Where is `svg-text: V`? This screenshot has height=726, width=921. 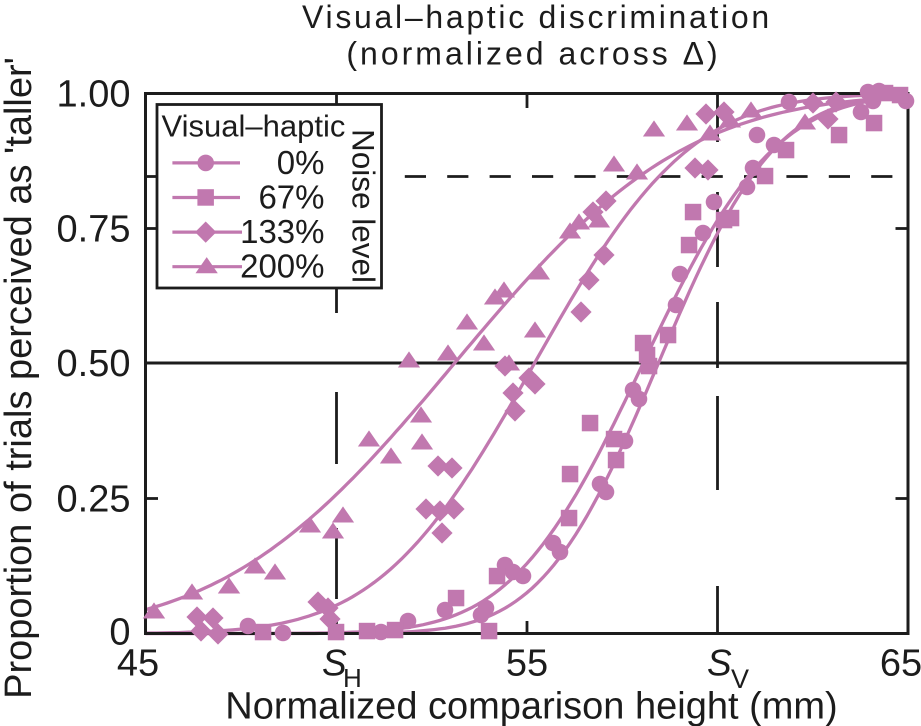 svg-text: V is located at coordinates (740, 679).